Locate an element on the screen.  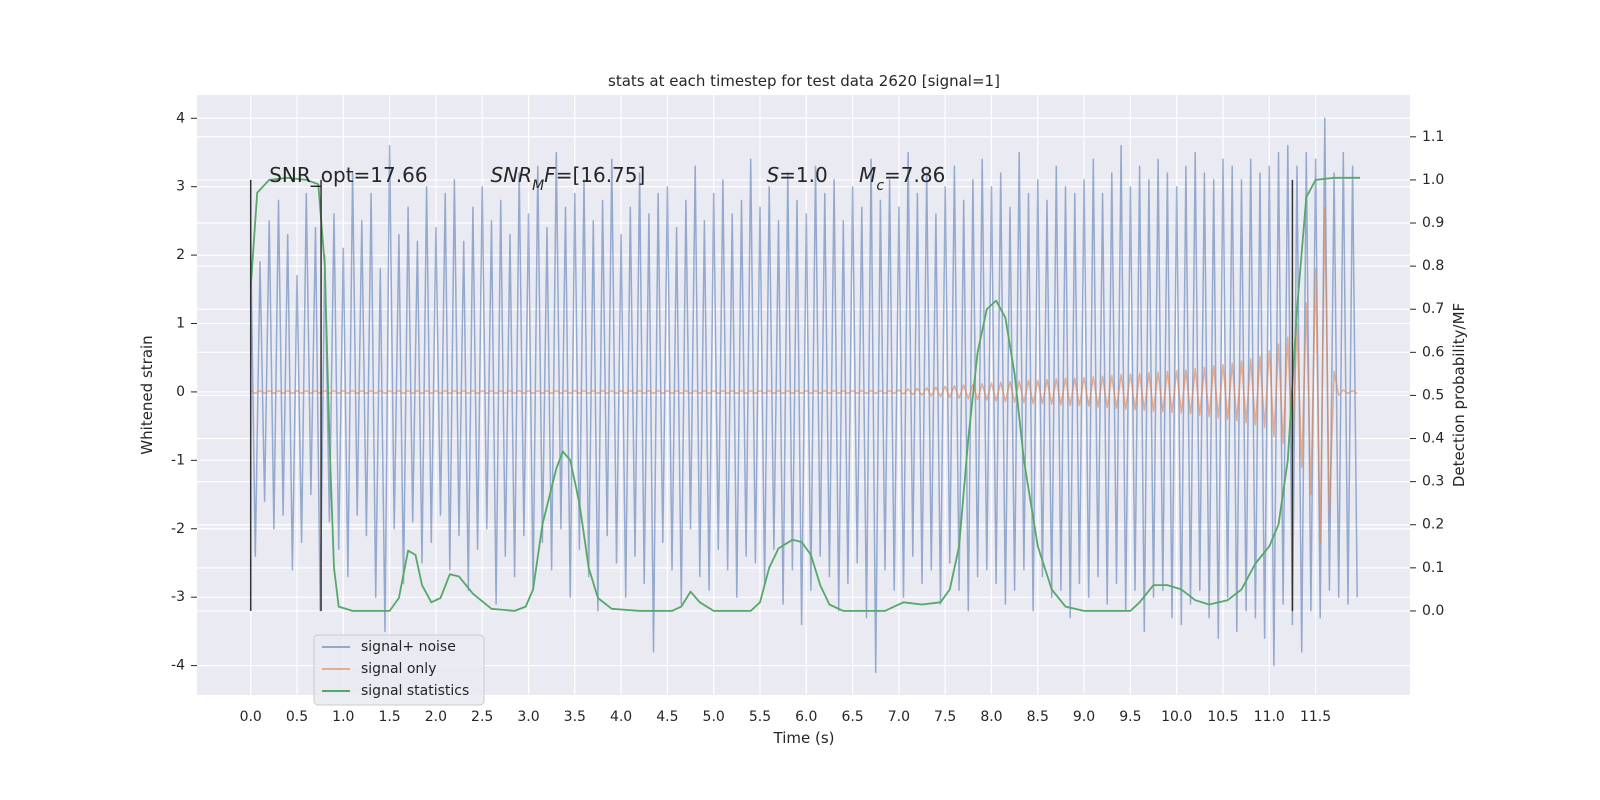
y-tick-label: -2 is located at coordinates (178, 529).